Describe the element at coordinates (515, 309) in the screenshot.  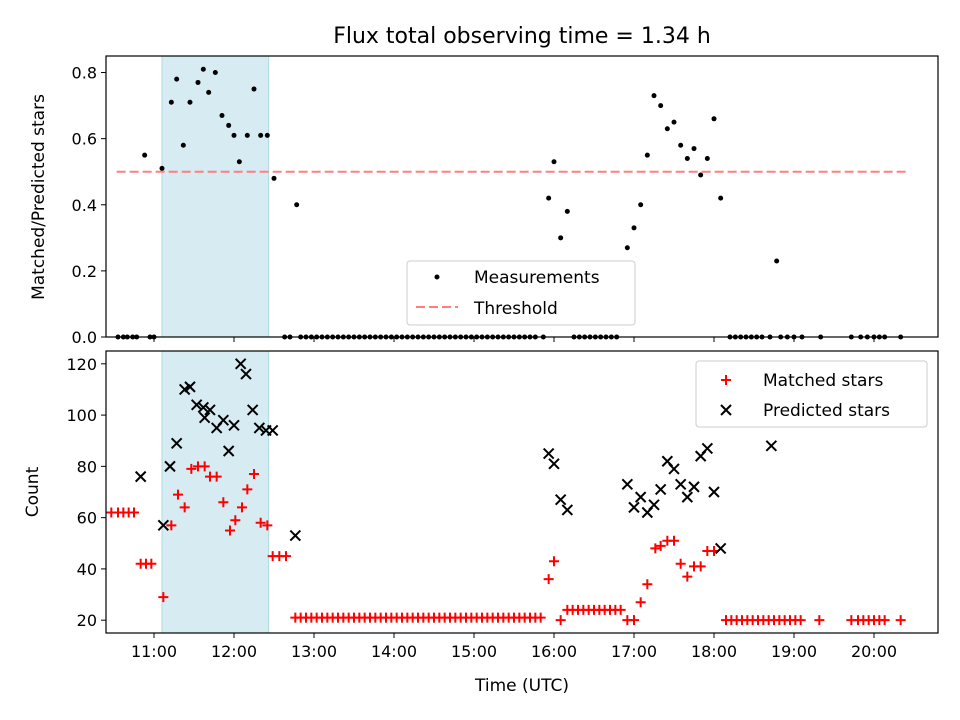
I see `legend-threshold-label: Threshold` at that location.